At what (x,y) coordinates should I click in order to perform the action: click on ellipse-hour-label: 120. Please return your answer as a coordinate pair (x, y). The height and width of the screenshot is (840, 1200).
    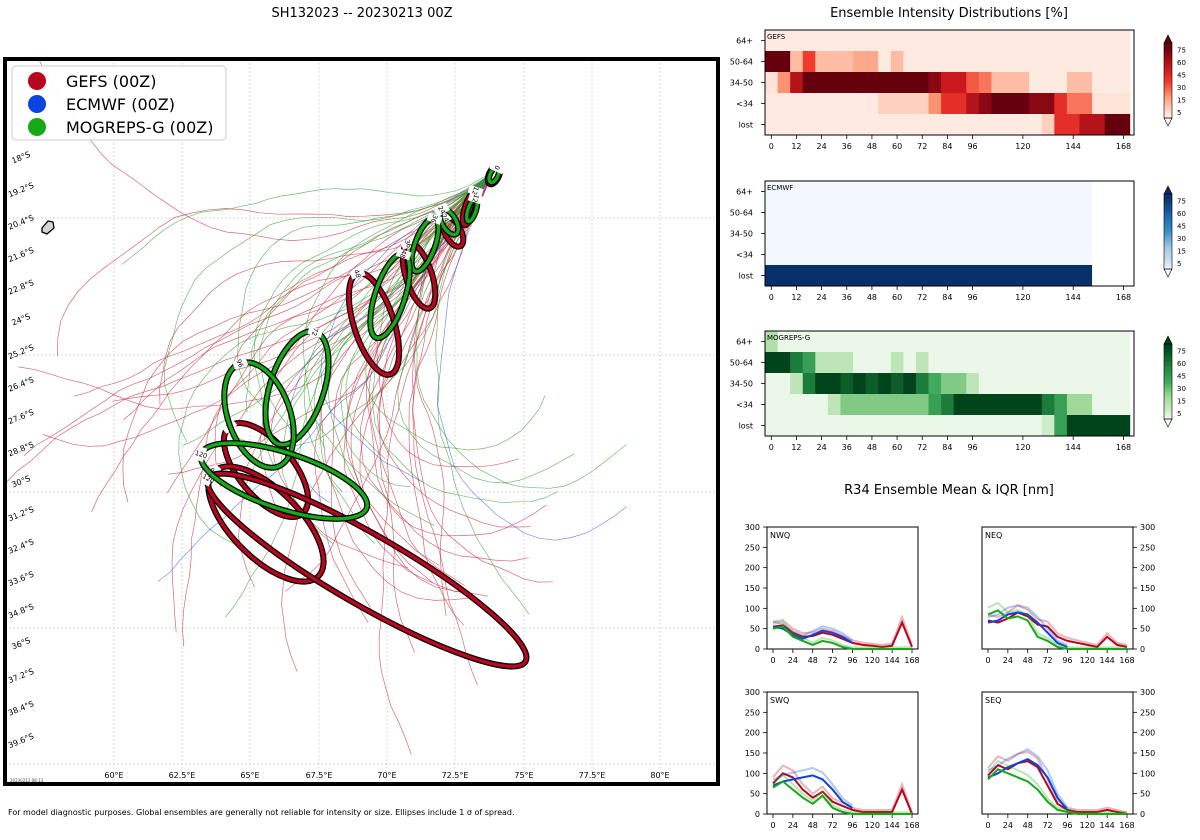
    Looking at the image, I should click on (201, 454).